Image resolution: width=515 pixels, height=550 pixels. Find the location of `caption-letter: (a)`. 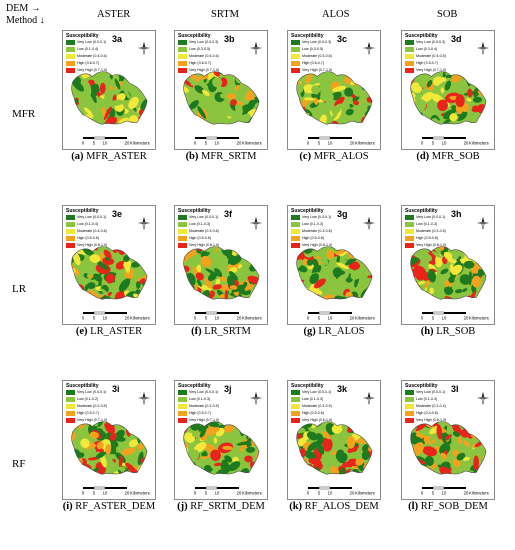

caption-letter: (a) is located at coordinates (77, 156).